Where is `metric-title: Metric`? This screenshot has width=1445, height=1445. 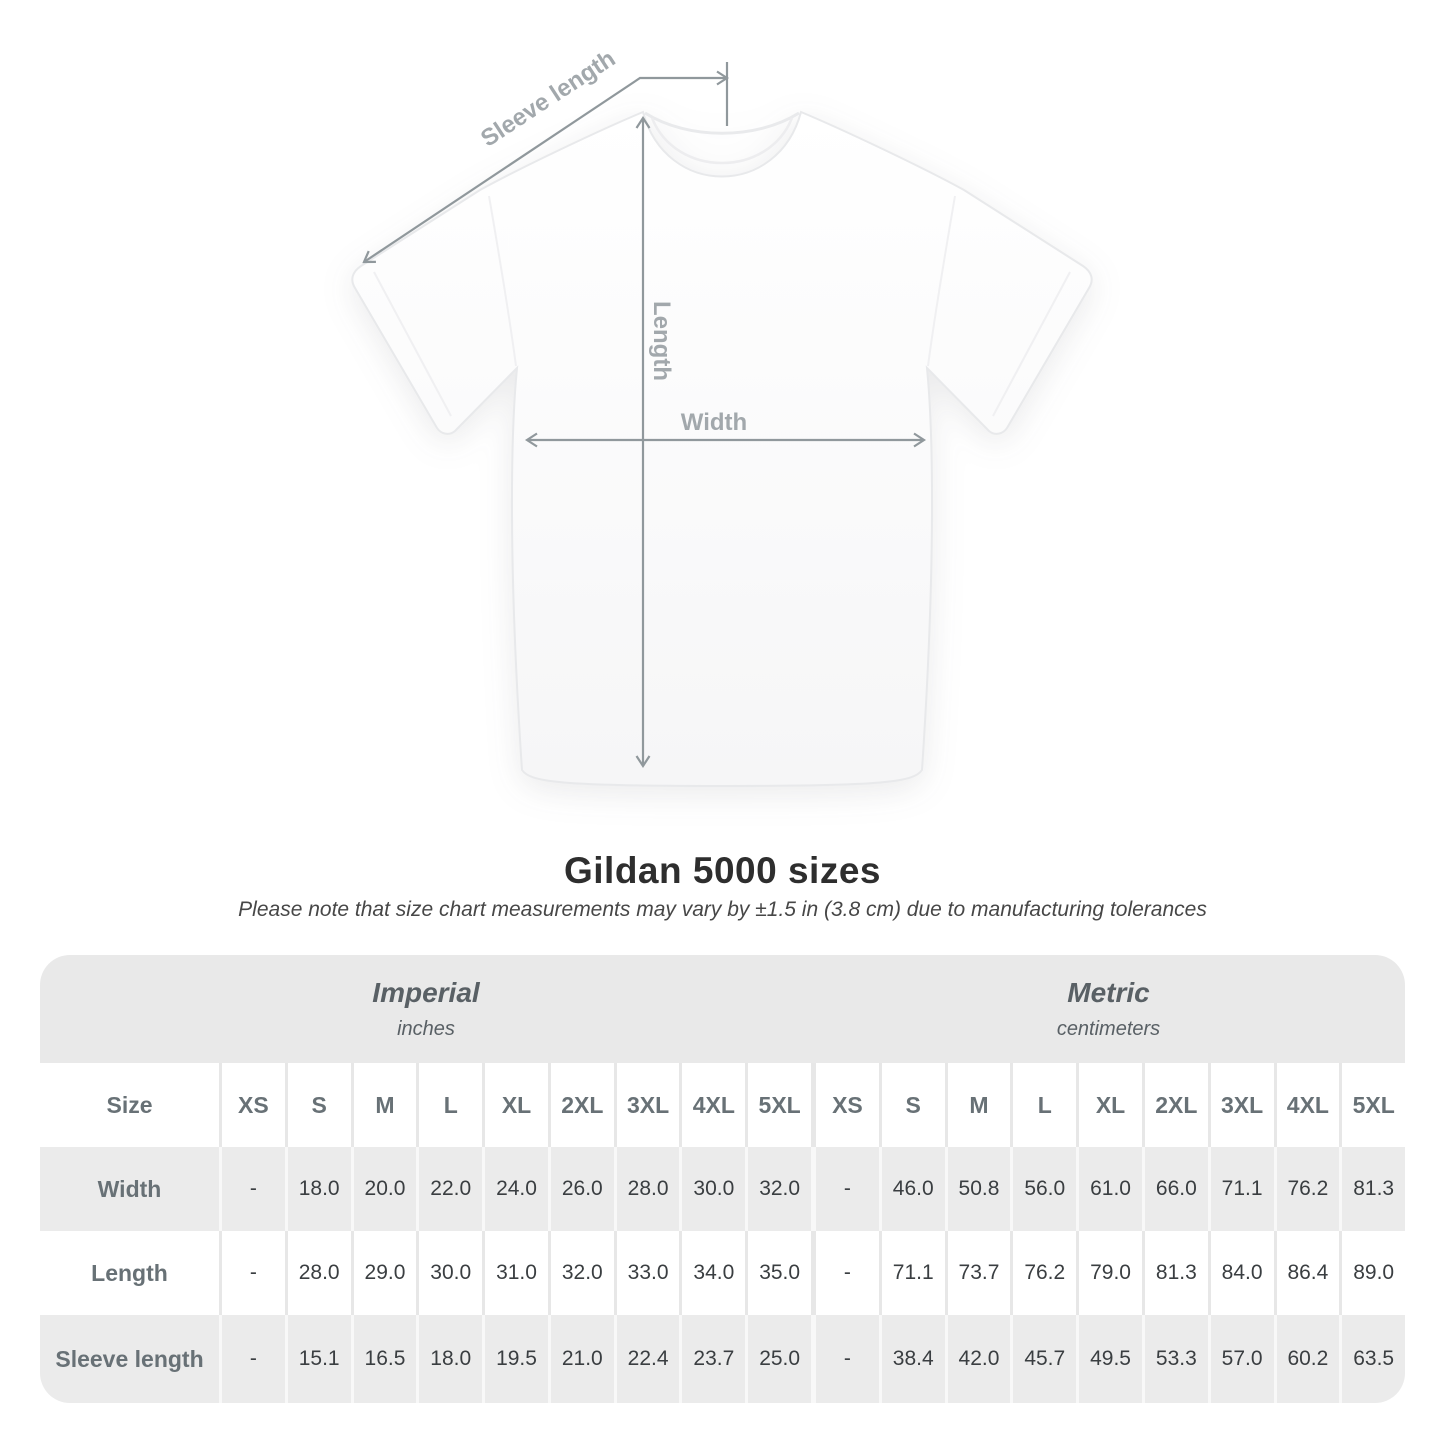
metric-title: Metric is located at coordinates (1108, 992).